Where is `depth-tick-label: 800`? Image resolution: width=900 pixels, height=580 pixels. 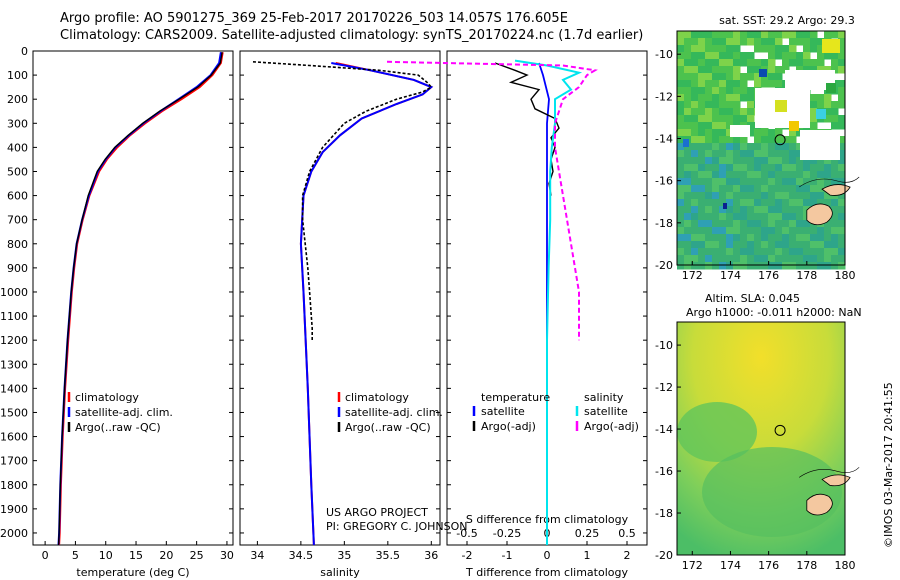 depth-tick-label: 800 is located at coordinates (17, 244).